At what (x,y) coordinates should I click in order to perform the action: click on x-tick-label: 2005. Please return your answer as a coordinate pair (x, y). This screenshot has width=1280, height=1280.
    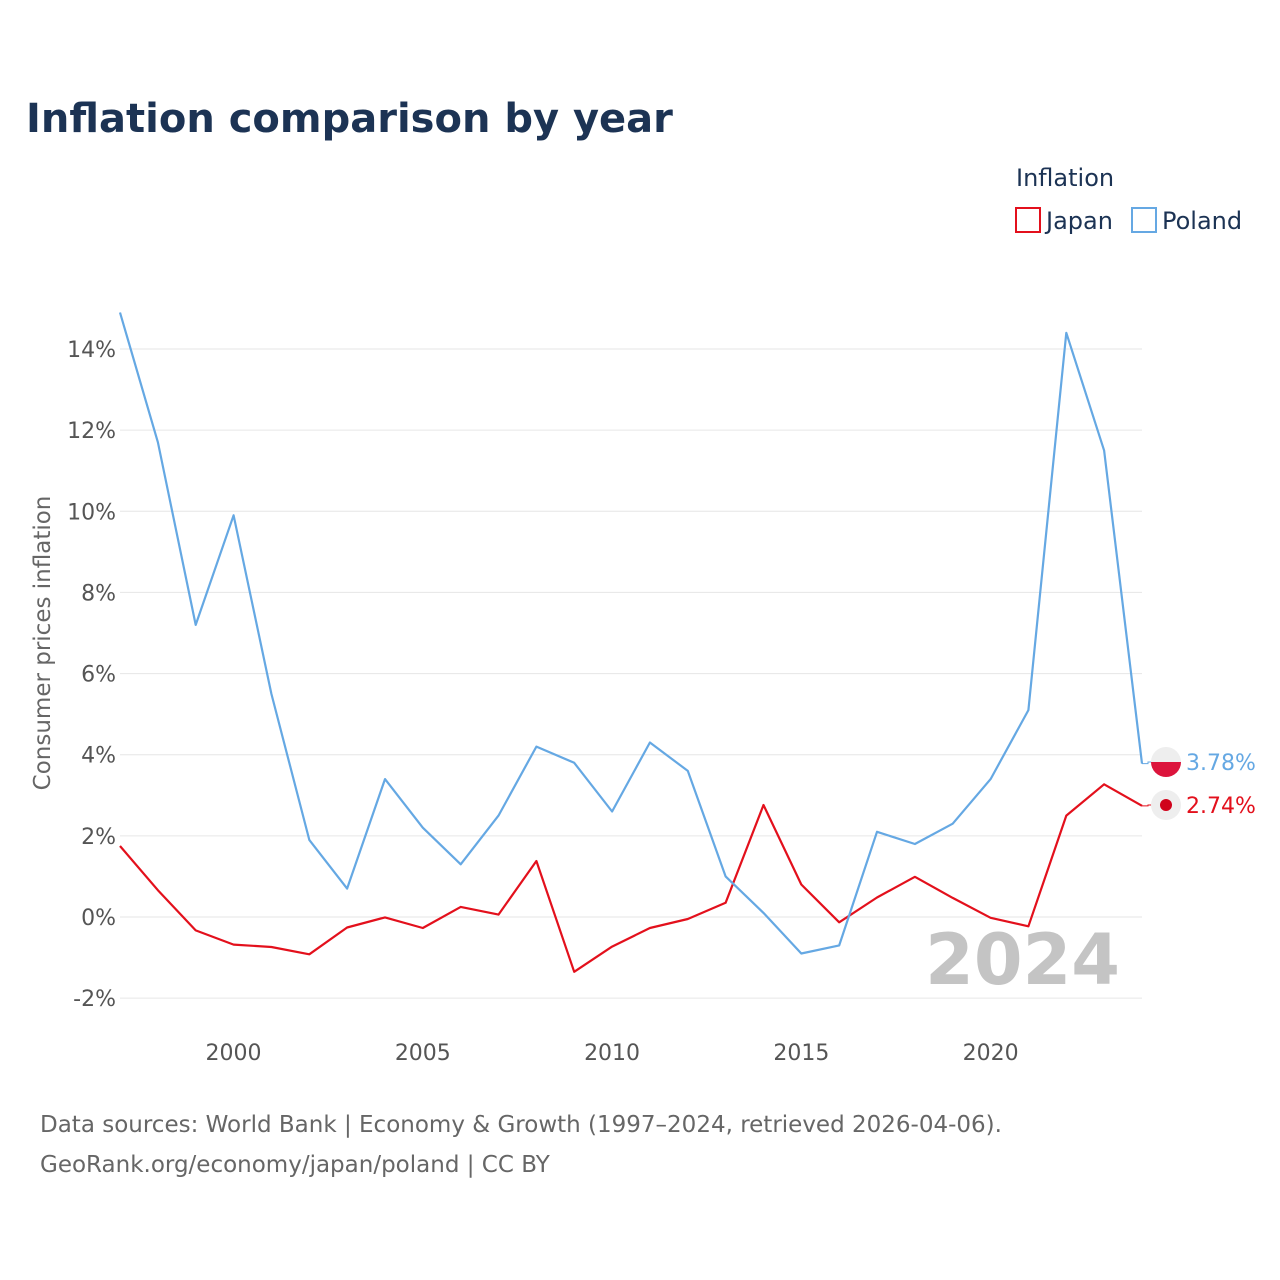
    Looking at the image, I should click on (423, 1053).